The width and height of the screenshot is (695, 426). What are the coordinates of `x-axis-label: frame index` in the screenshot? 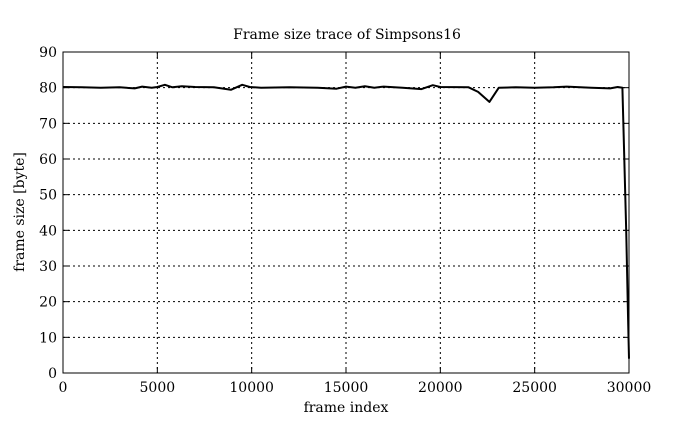 It's located at (346, 408).